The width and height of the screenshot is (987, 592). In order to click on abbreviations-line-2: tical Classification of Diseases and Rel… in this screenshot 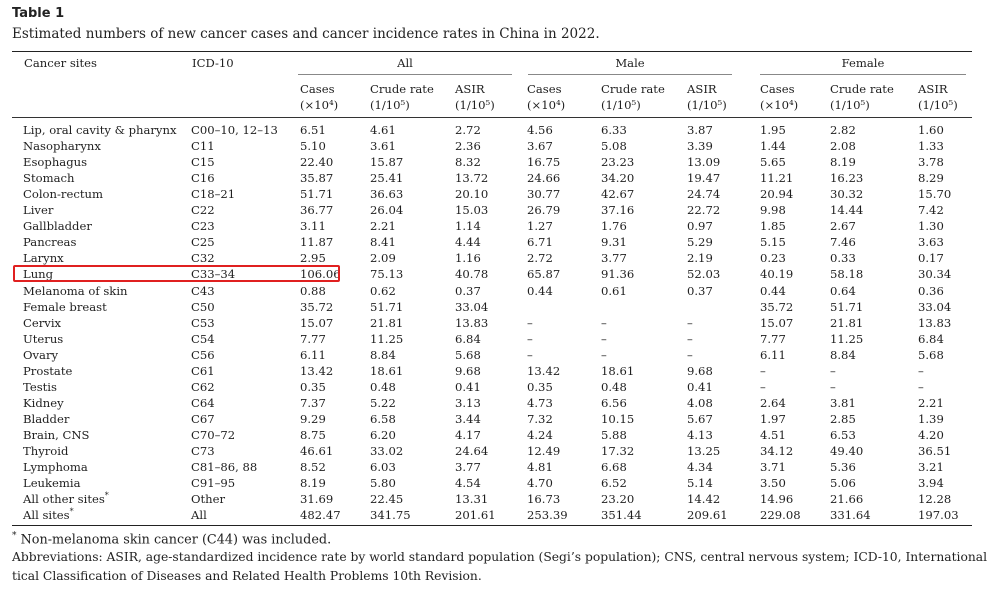, I will do `click(247, 576)`.